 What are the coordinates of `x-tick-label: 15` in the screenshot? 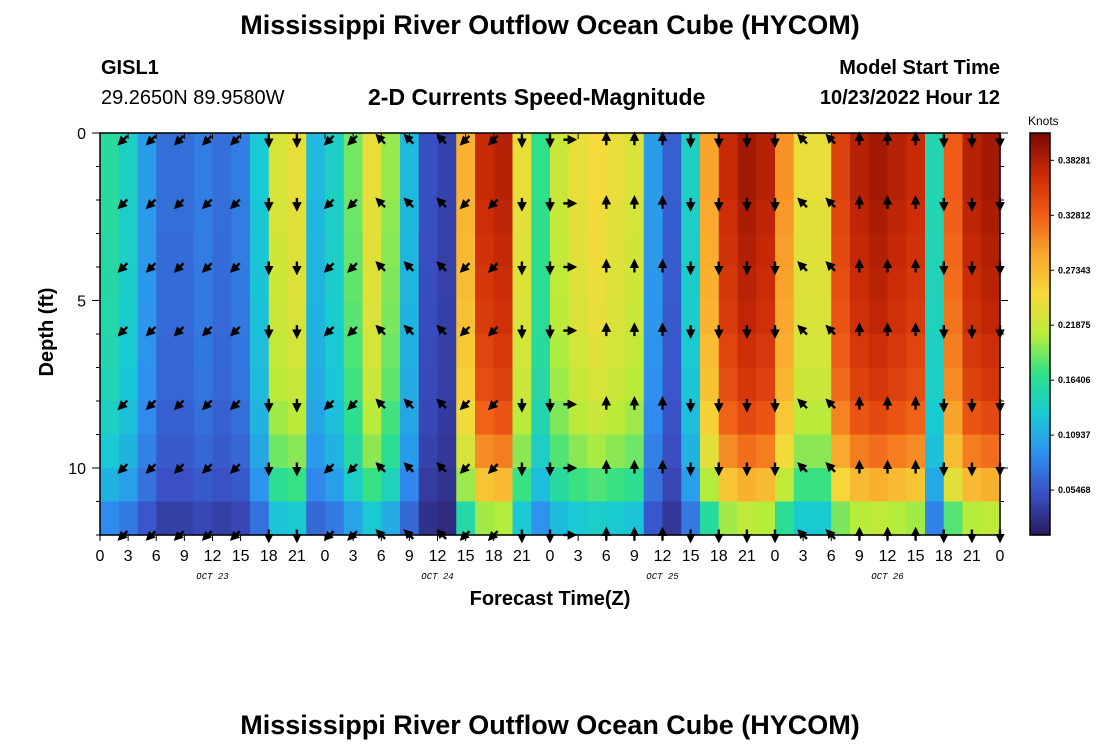 It's located at (691, 556).